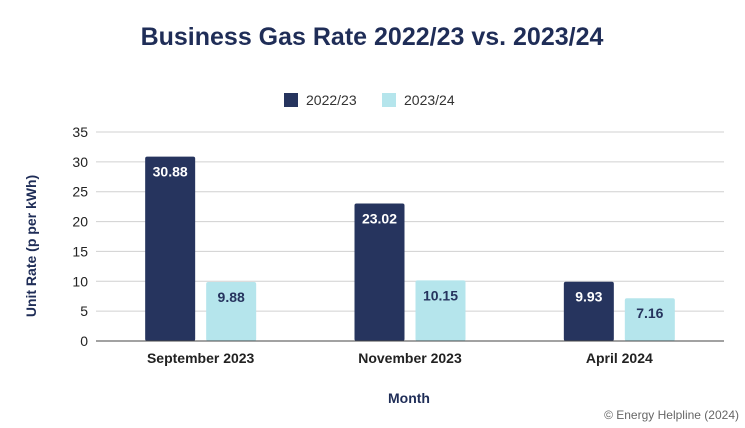 This screenshot has height=428, width=745. Describe the element at coordinates (369, 100) in the screenshot. I see `legend: 2022/23 2023/24` at that location.